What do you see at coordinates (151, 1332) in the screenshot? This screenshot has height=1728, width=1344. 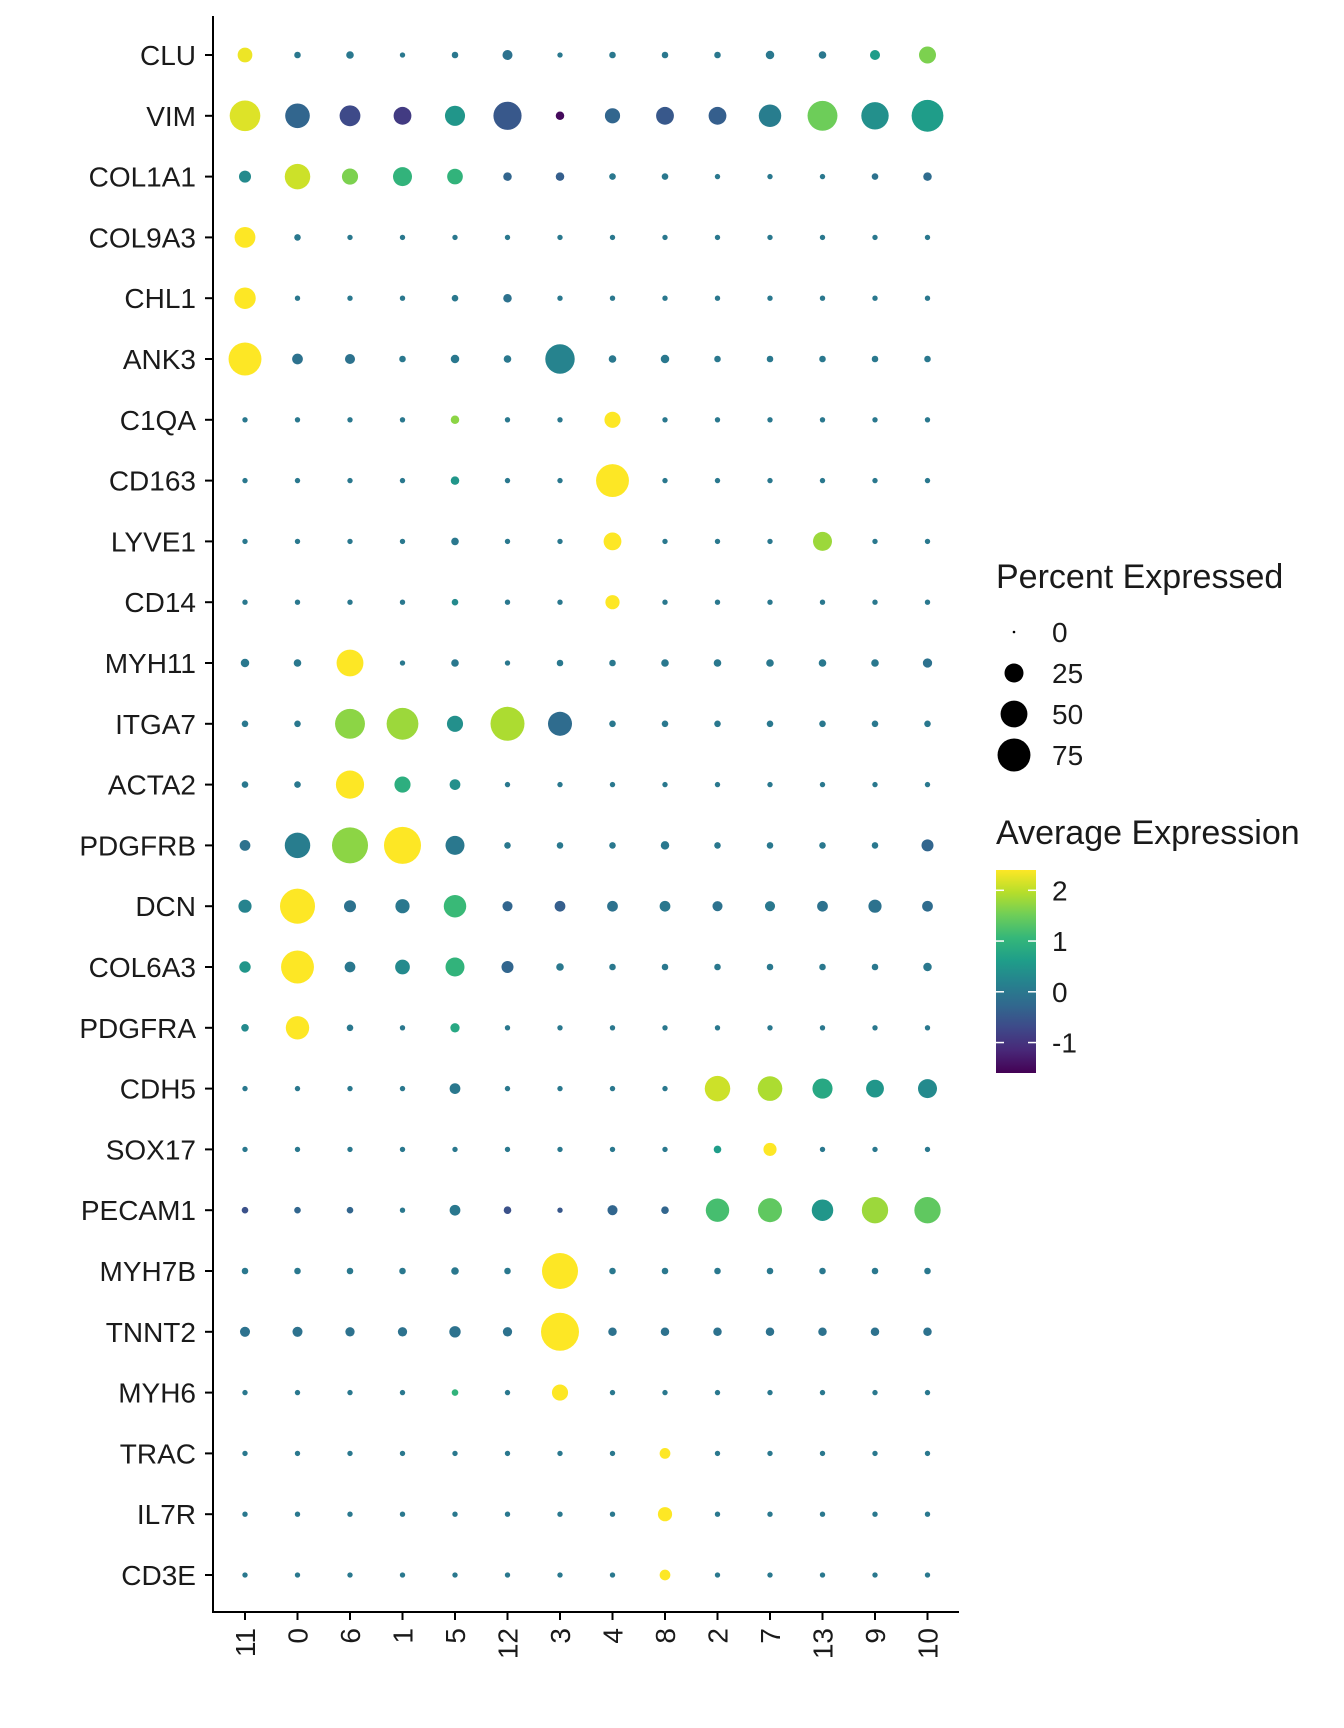 I see `y-tick-label-TNNT2: TNNT2` at bounding box center [151, 1332].